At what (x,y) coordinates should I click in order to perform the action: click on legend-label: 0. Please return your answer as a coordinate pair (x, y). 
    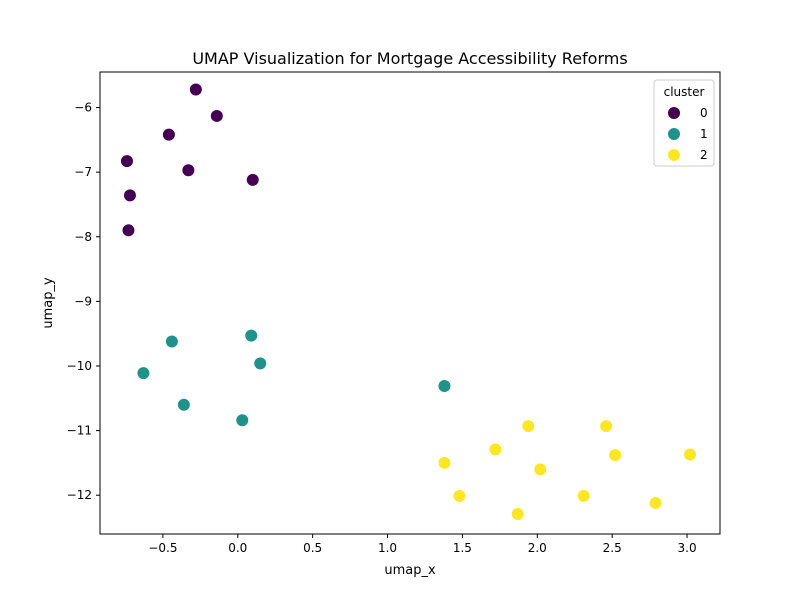
    Looking at the image, I should click on (704, 113).